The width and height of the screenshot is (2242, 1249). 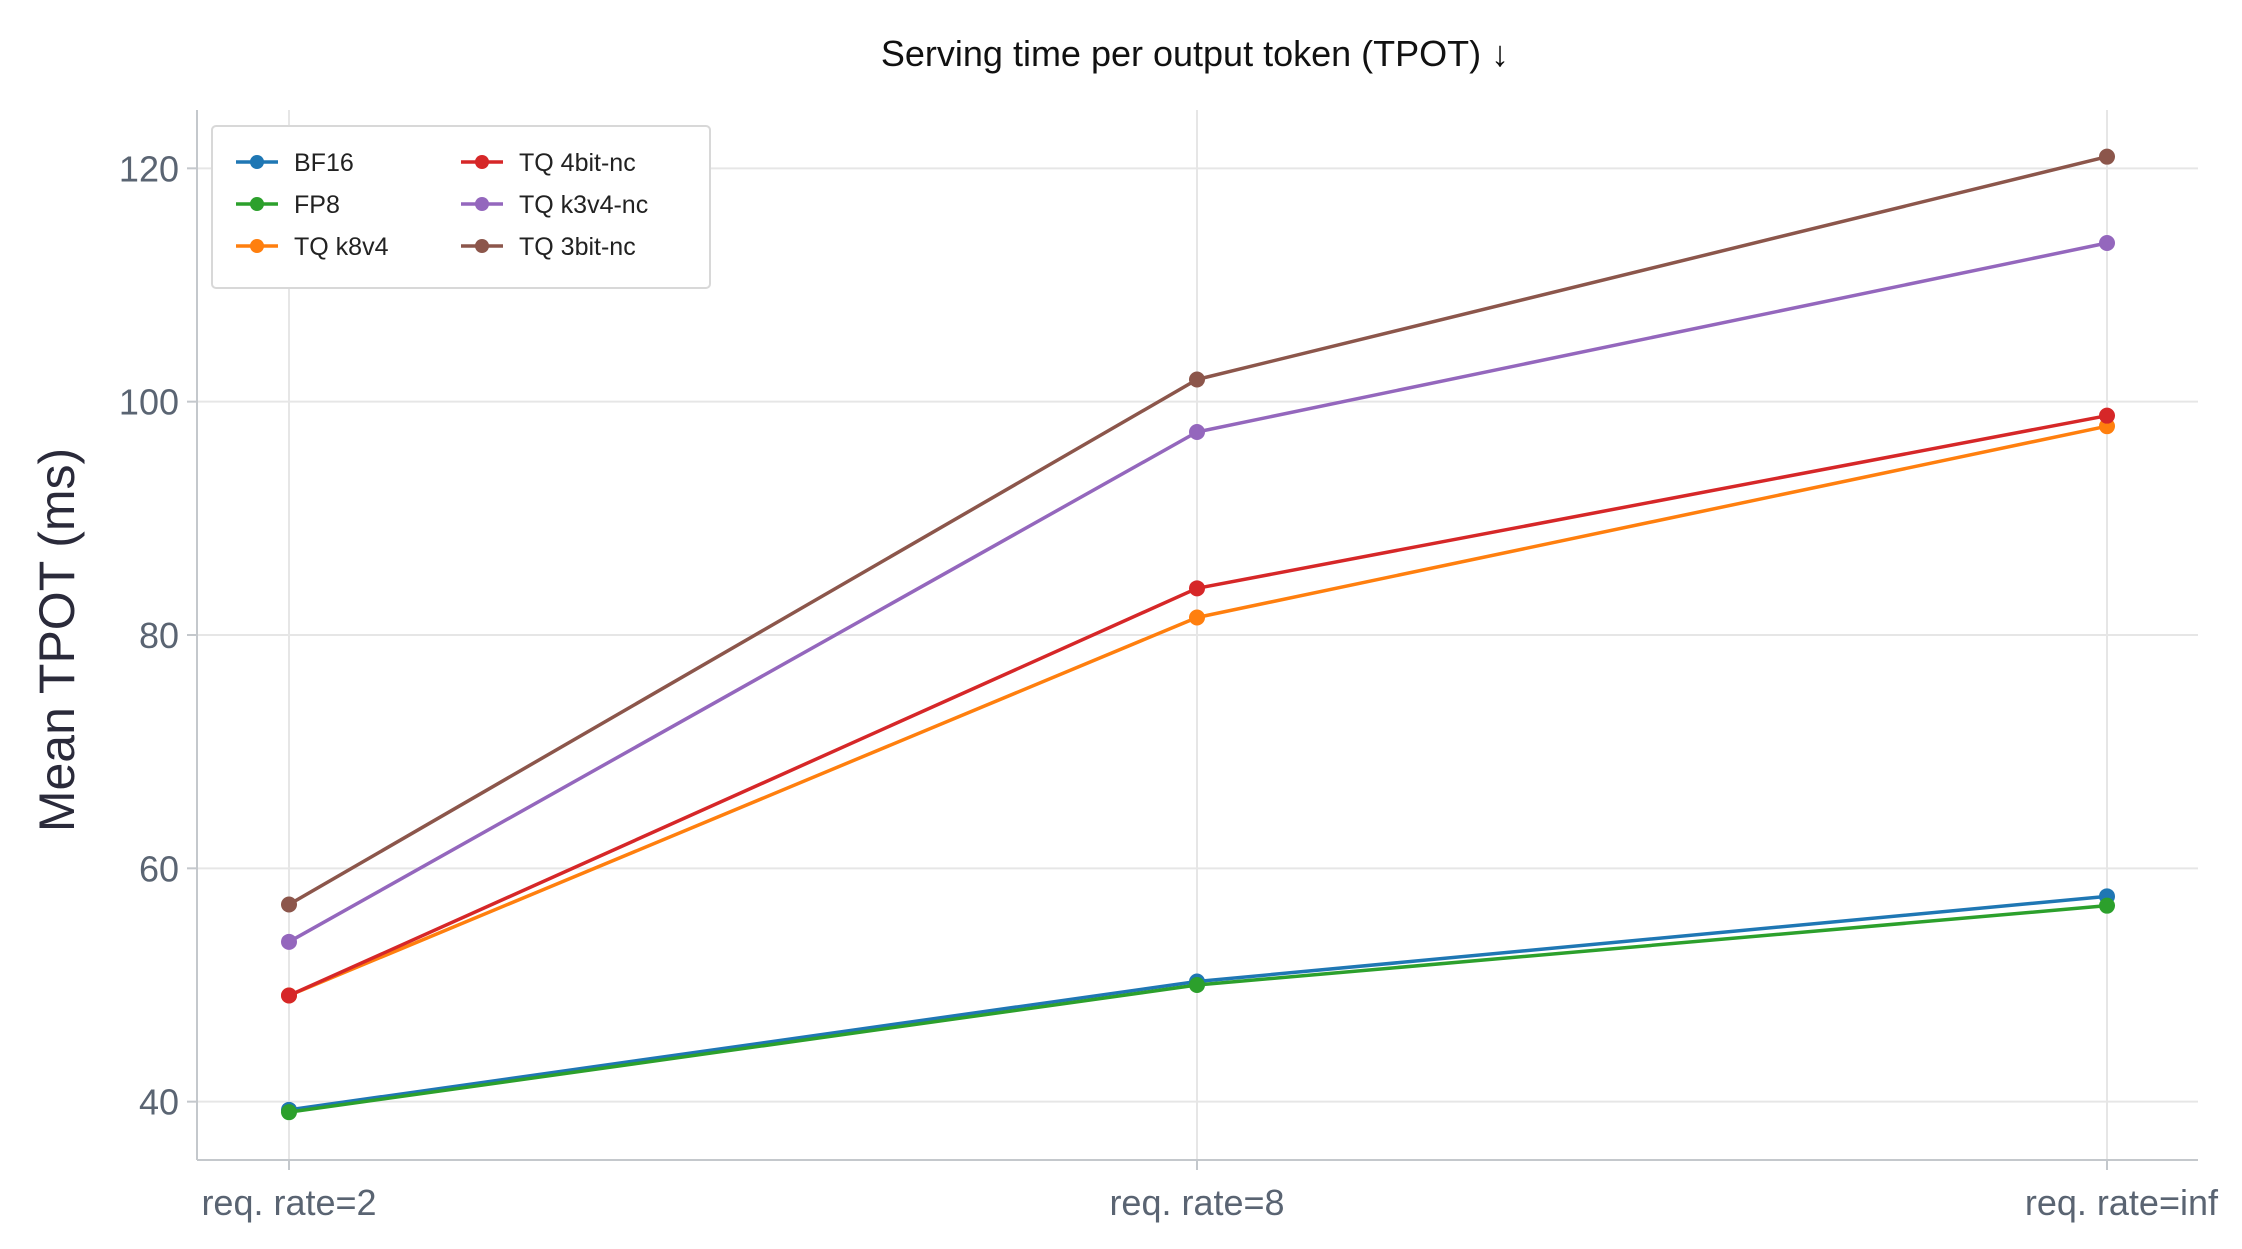 I want to click on legend-label: TQ k3v4-nc, so click(x=583, y=205).